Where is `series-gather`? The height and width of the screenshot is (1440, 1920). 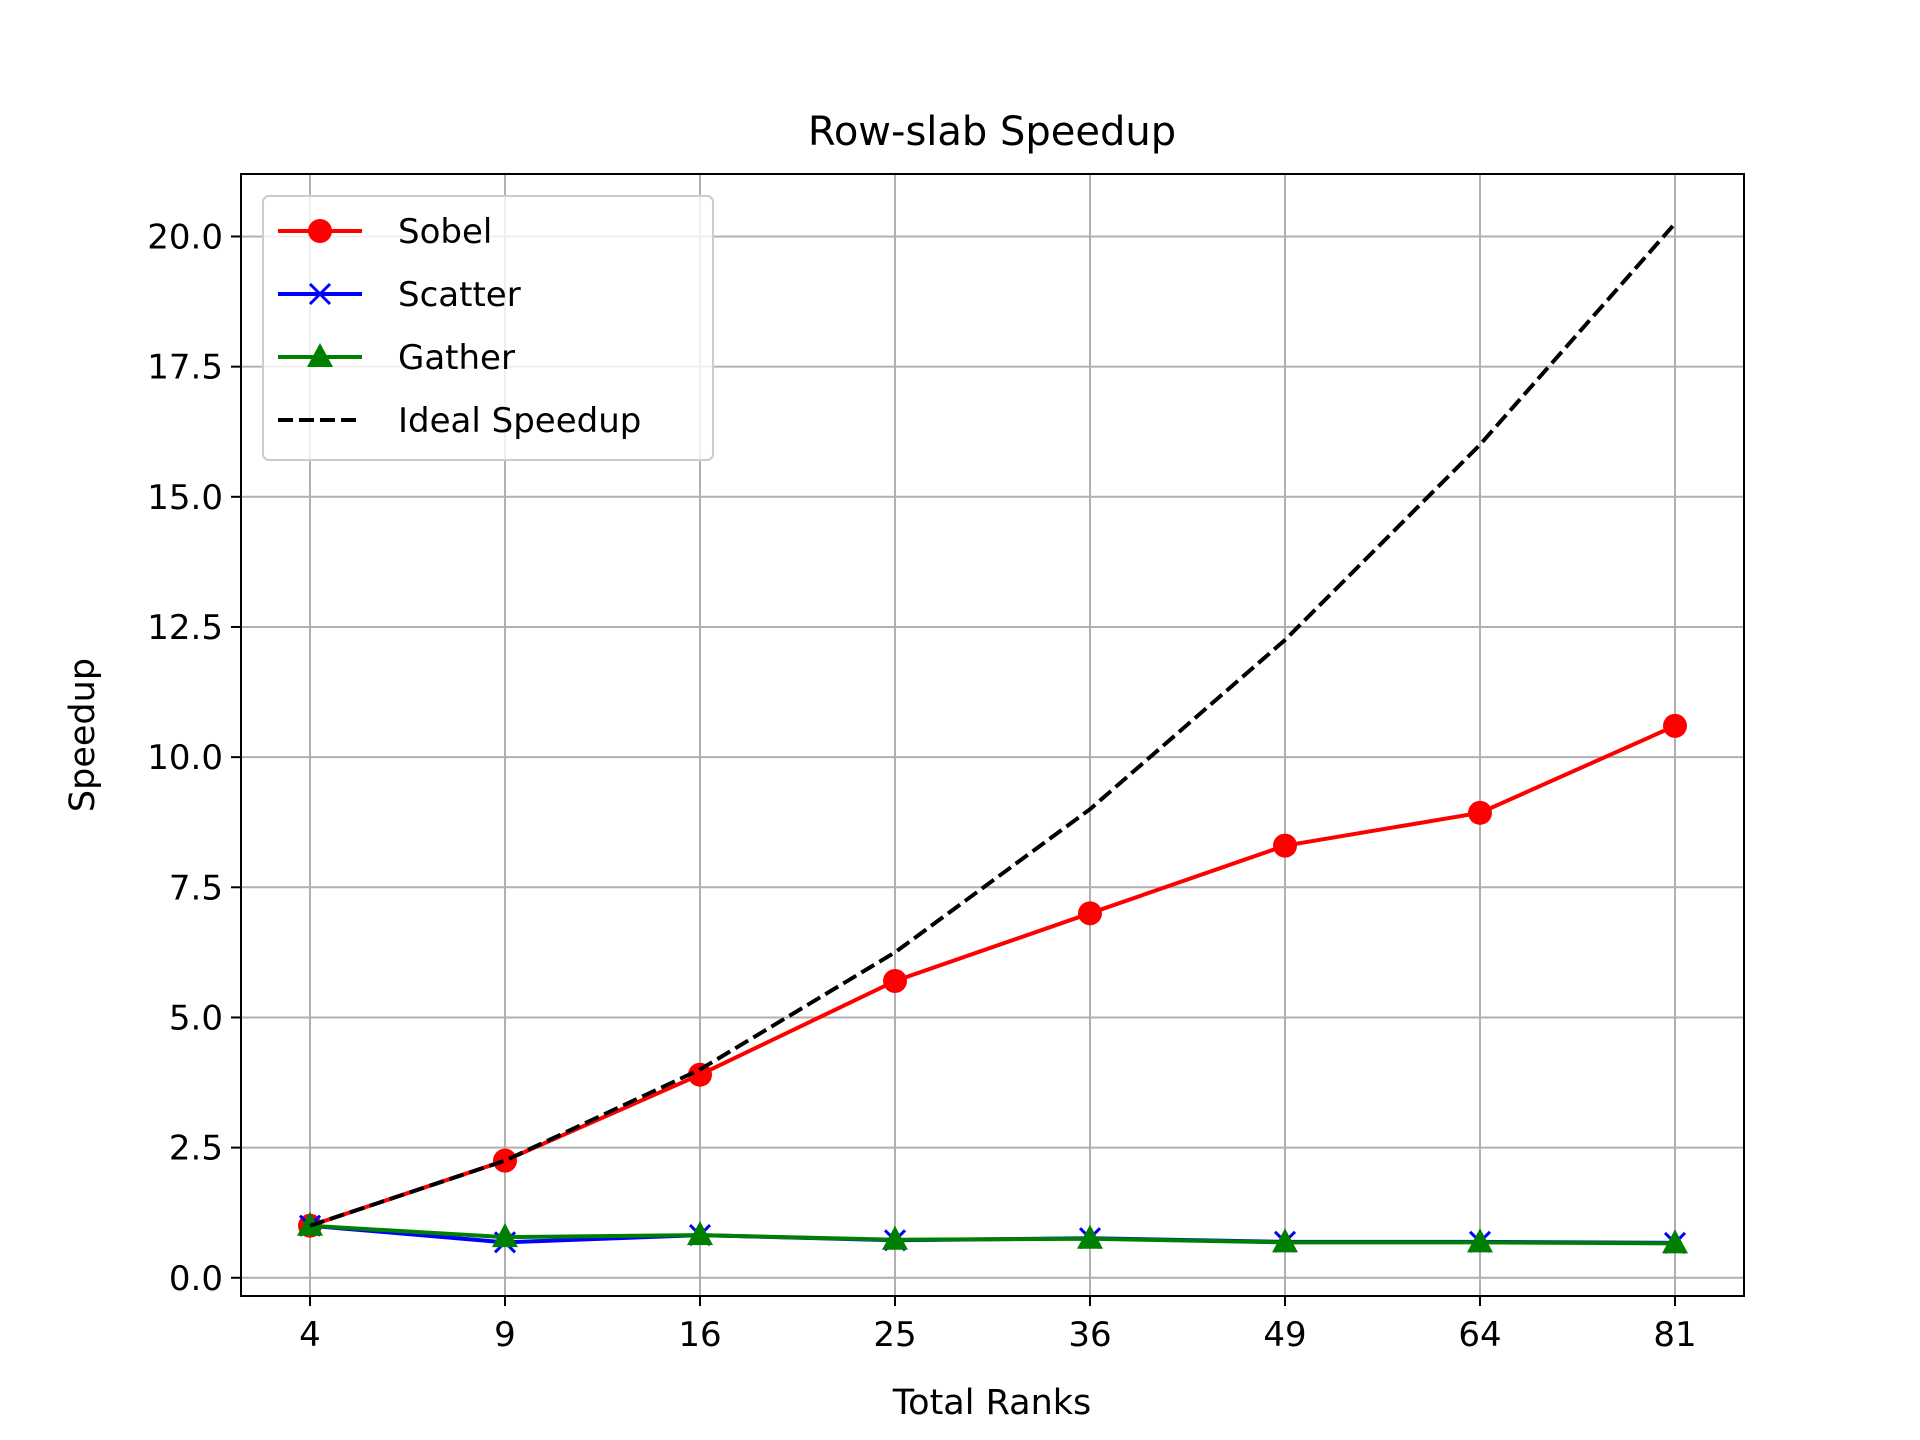
series-gather is located at coordinates (992, 1232).